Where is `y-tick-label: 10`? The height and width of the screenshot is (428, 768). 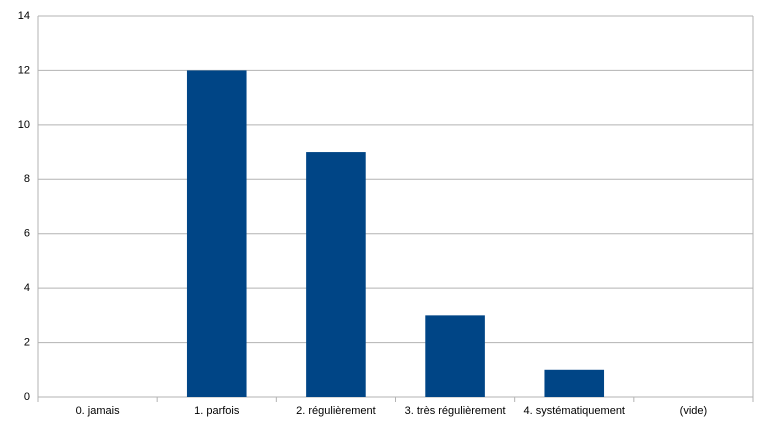 y-tick-label: 10 is located at coordinates (24, 125).